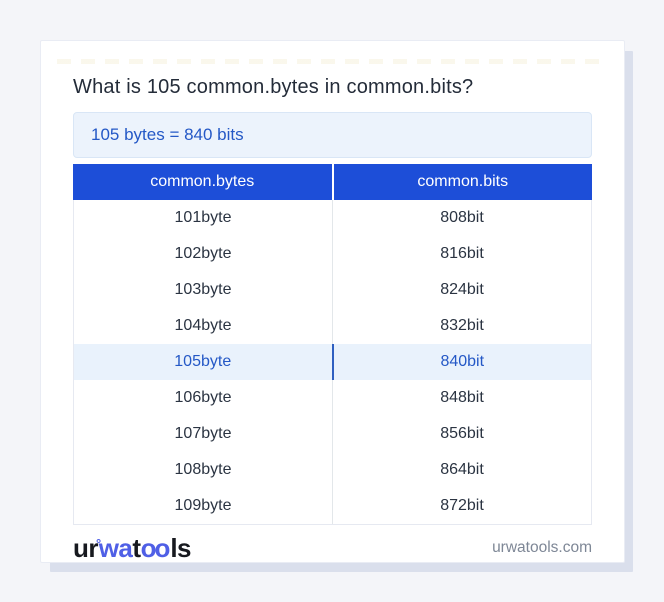 The image size is (664, 602). I want to click on table-row: 108byte 864bit, so click(332, 470).